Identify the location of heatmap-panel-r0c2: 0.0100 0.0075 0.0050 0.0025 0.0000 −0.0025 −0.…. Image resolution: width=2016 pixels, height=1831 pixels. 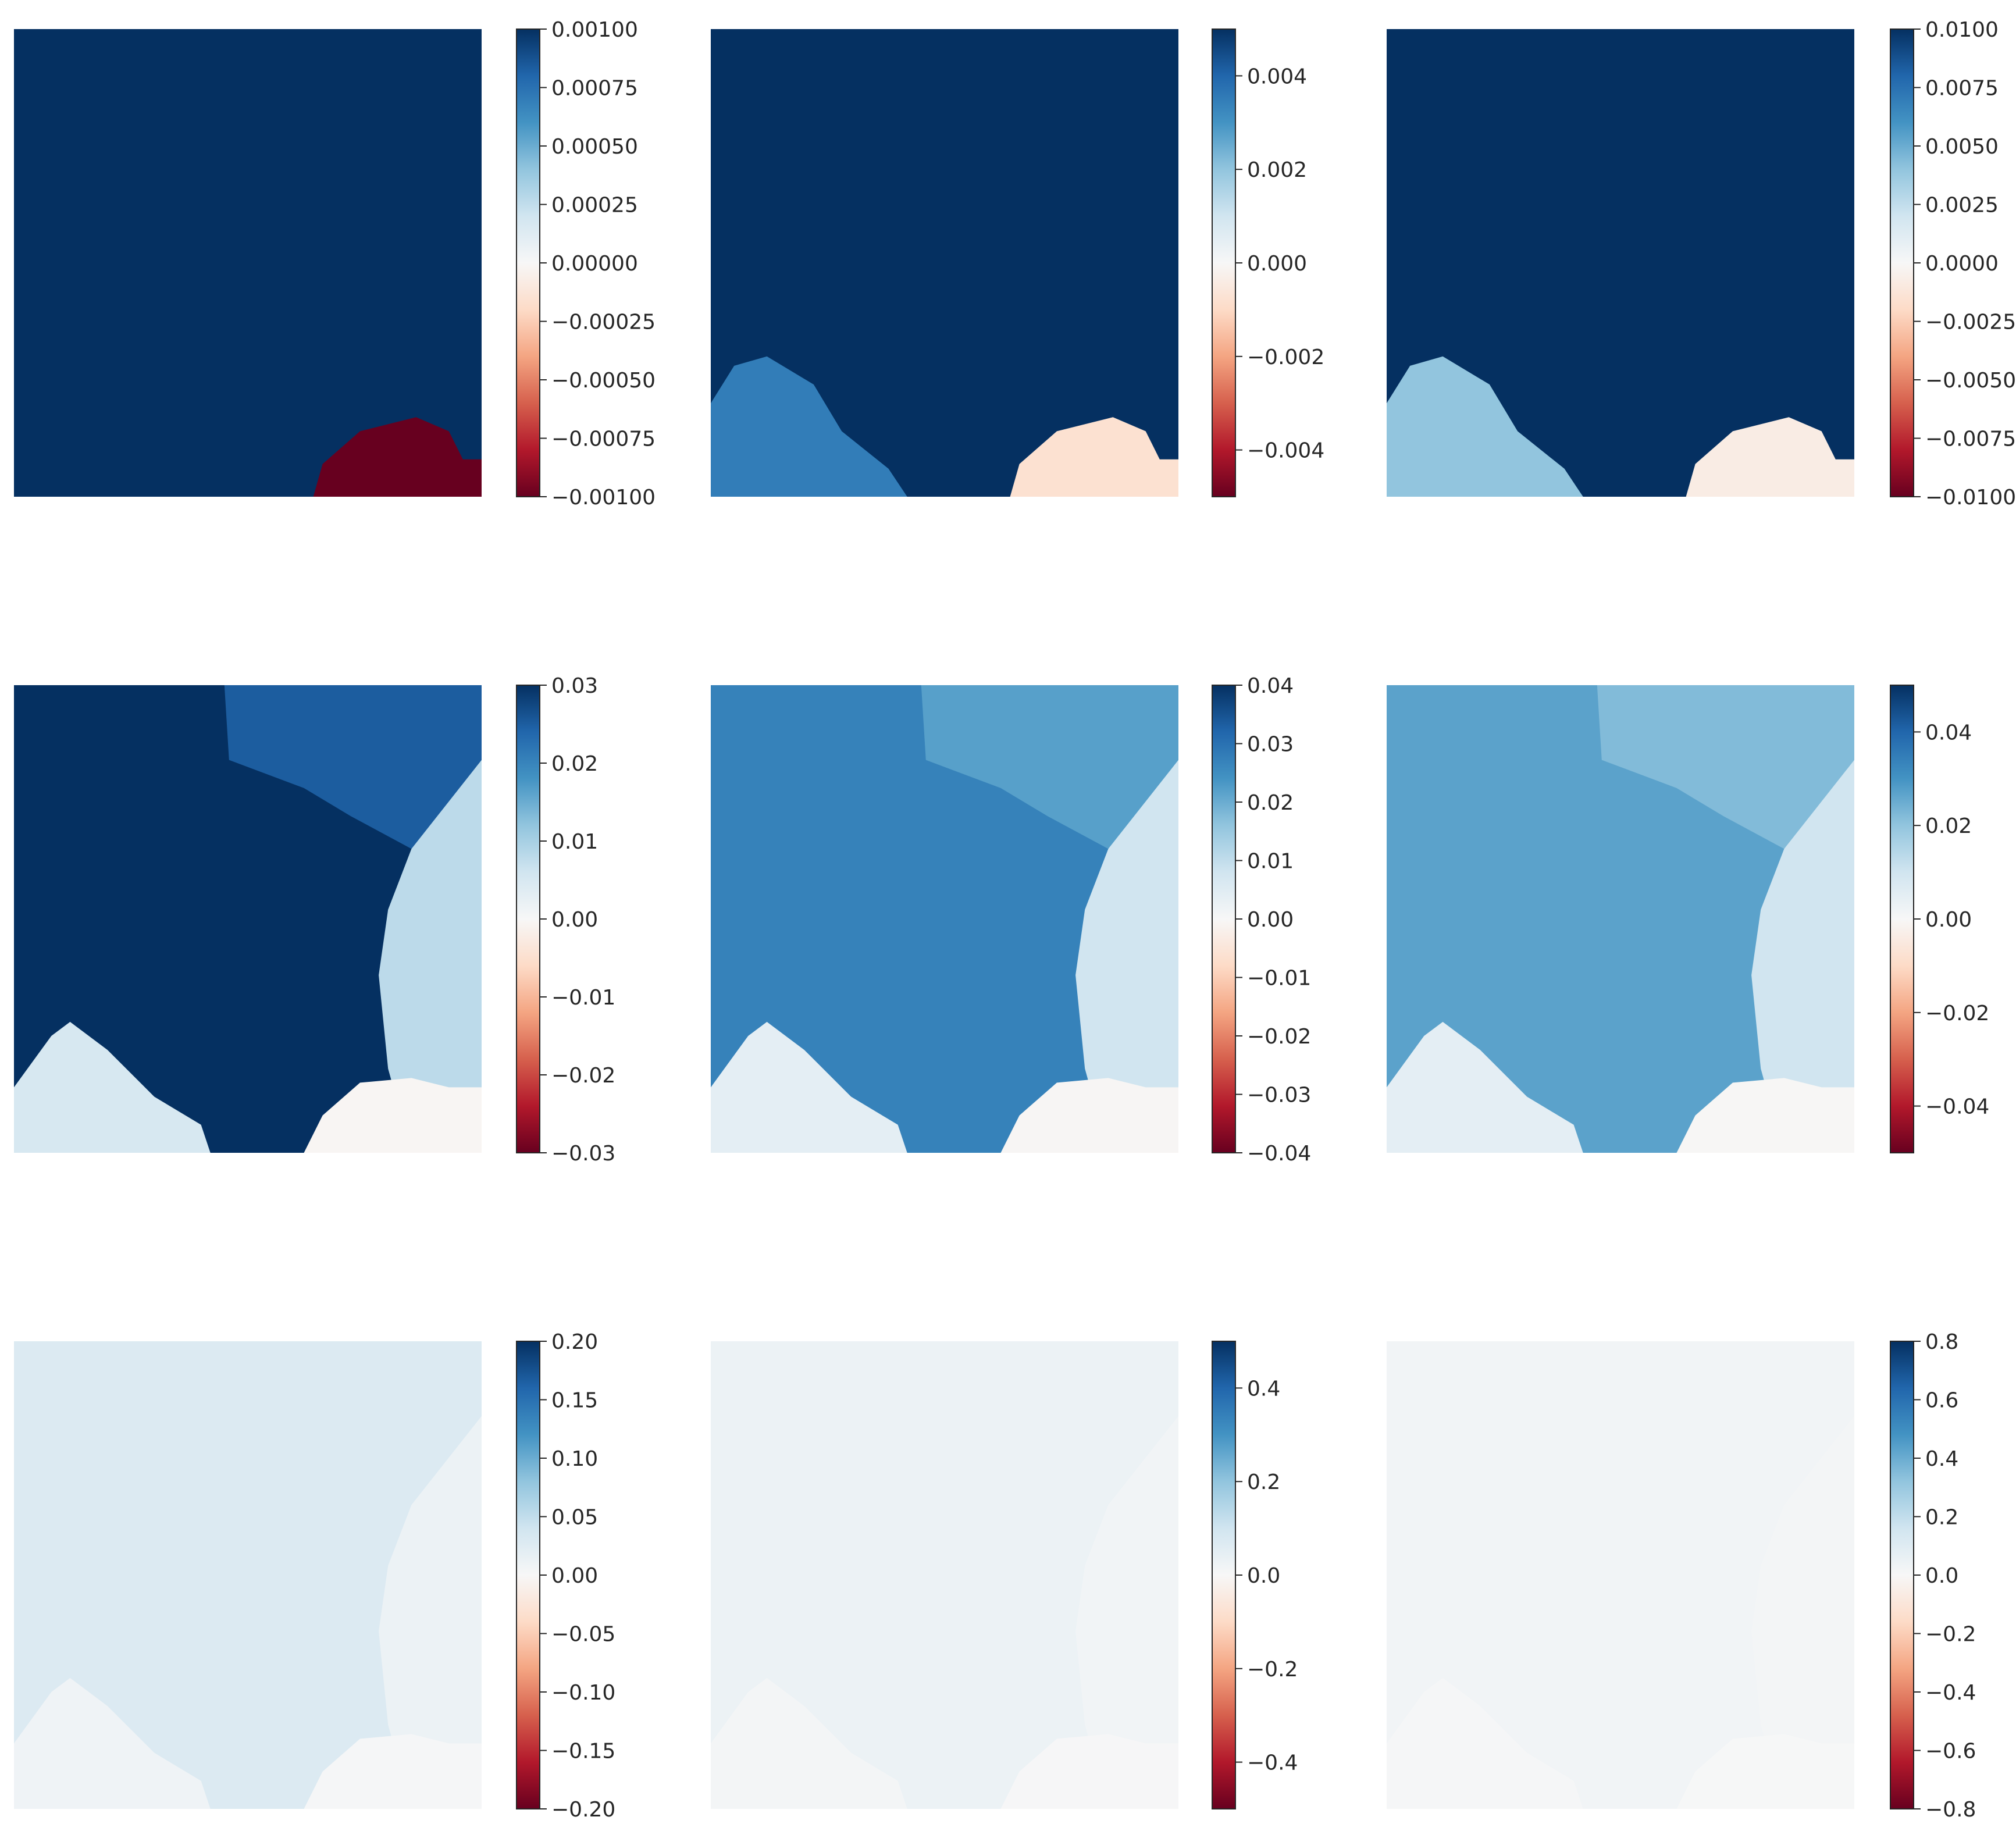
(1701, 264).